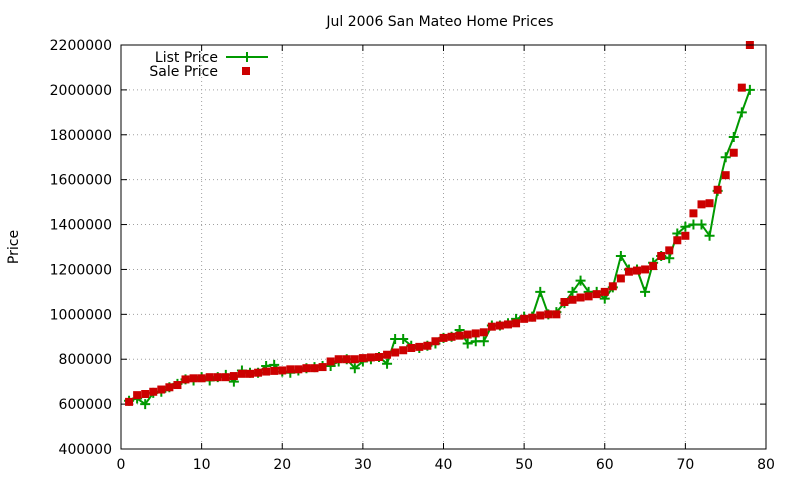 The width and height of the screenshot is (800, 480). I want to click on y-tick-label: 2200000, so click(81, 46).